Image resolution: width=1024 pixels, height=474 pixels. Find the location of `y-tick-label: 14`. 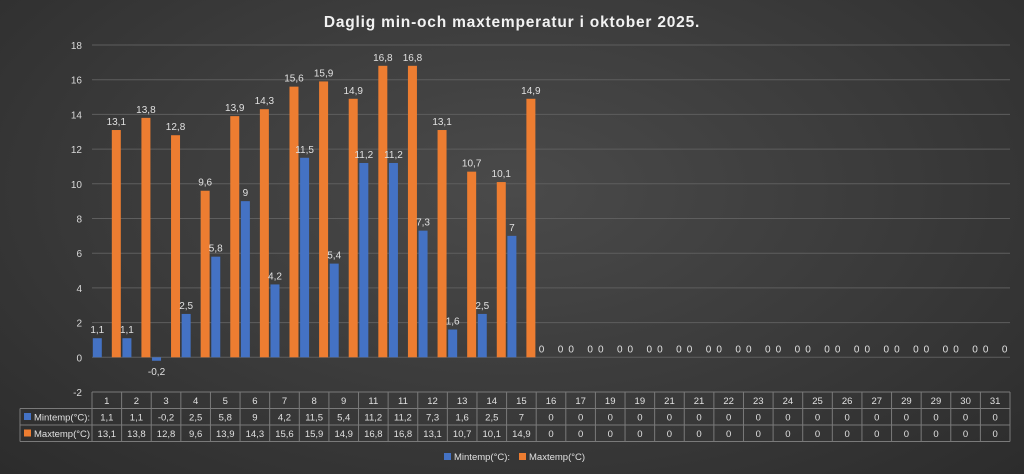

y-tick-label: 14 is located at coordinates (77, 115).